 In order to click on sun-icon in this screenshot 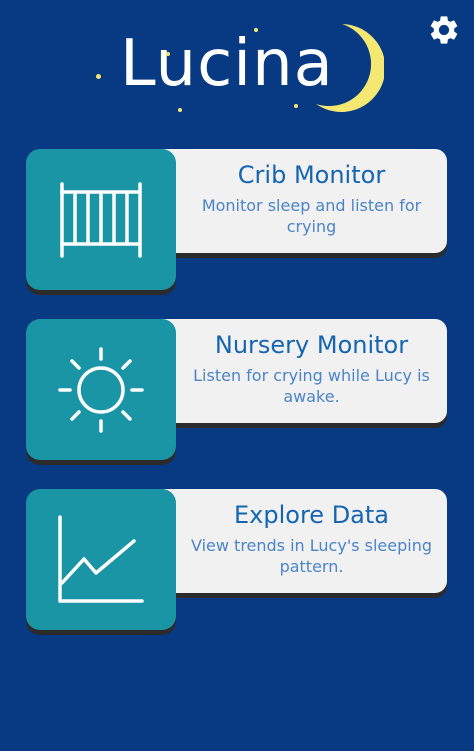, I will do `click(101, 389)`.